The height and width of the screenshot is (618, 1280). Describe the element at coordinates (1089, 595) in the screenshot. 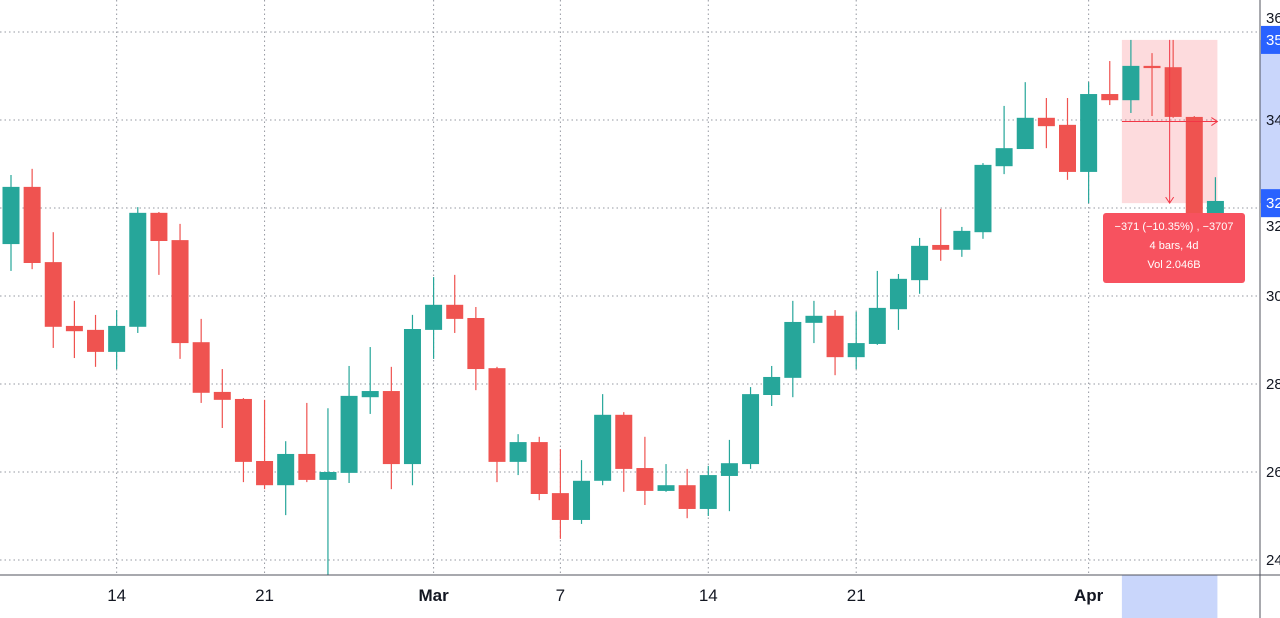

I see `time-axis-label: Apr` at that location.